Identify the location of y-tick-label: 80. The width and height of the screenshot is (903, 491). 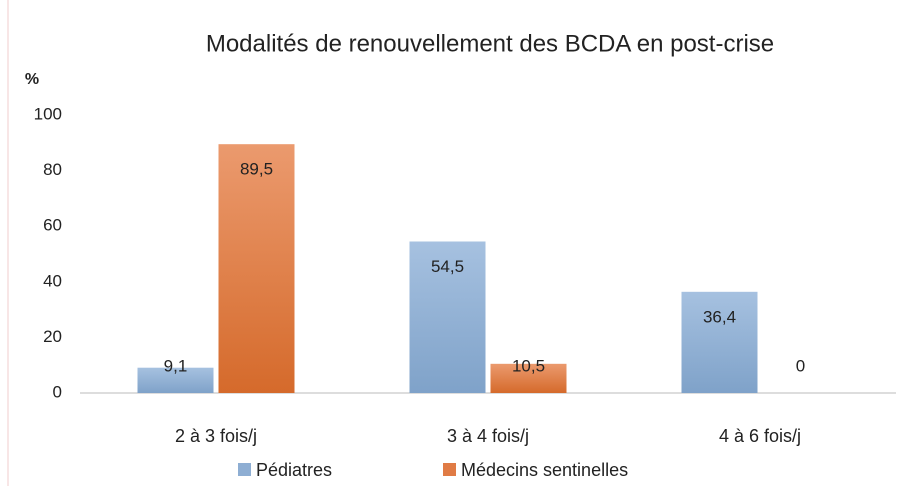
(52, 169).